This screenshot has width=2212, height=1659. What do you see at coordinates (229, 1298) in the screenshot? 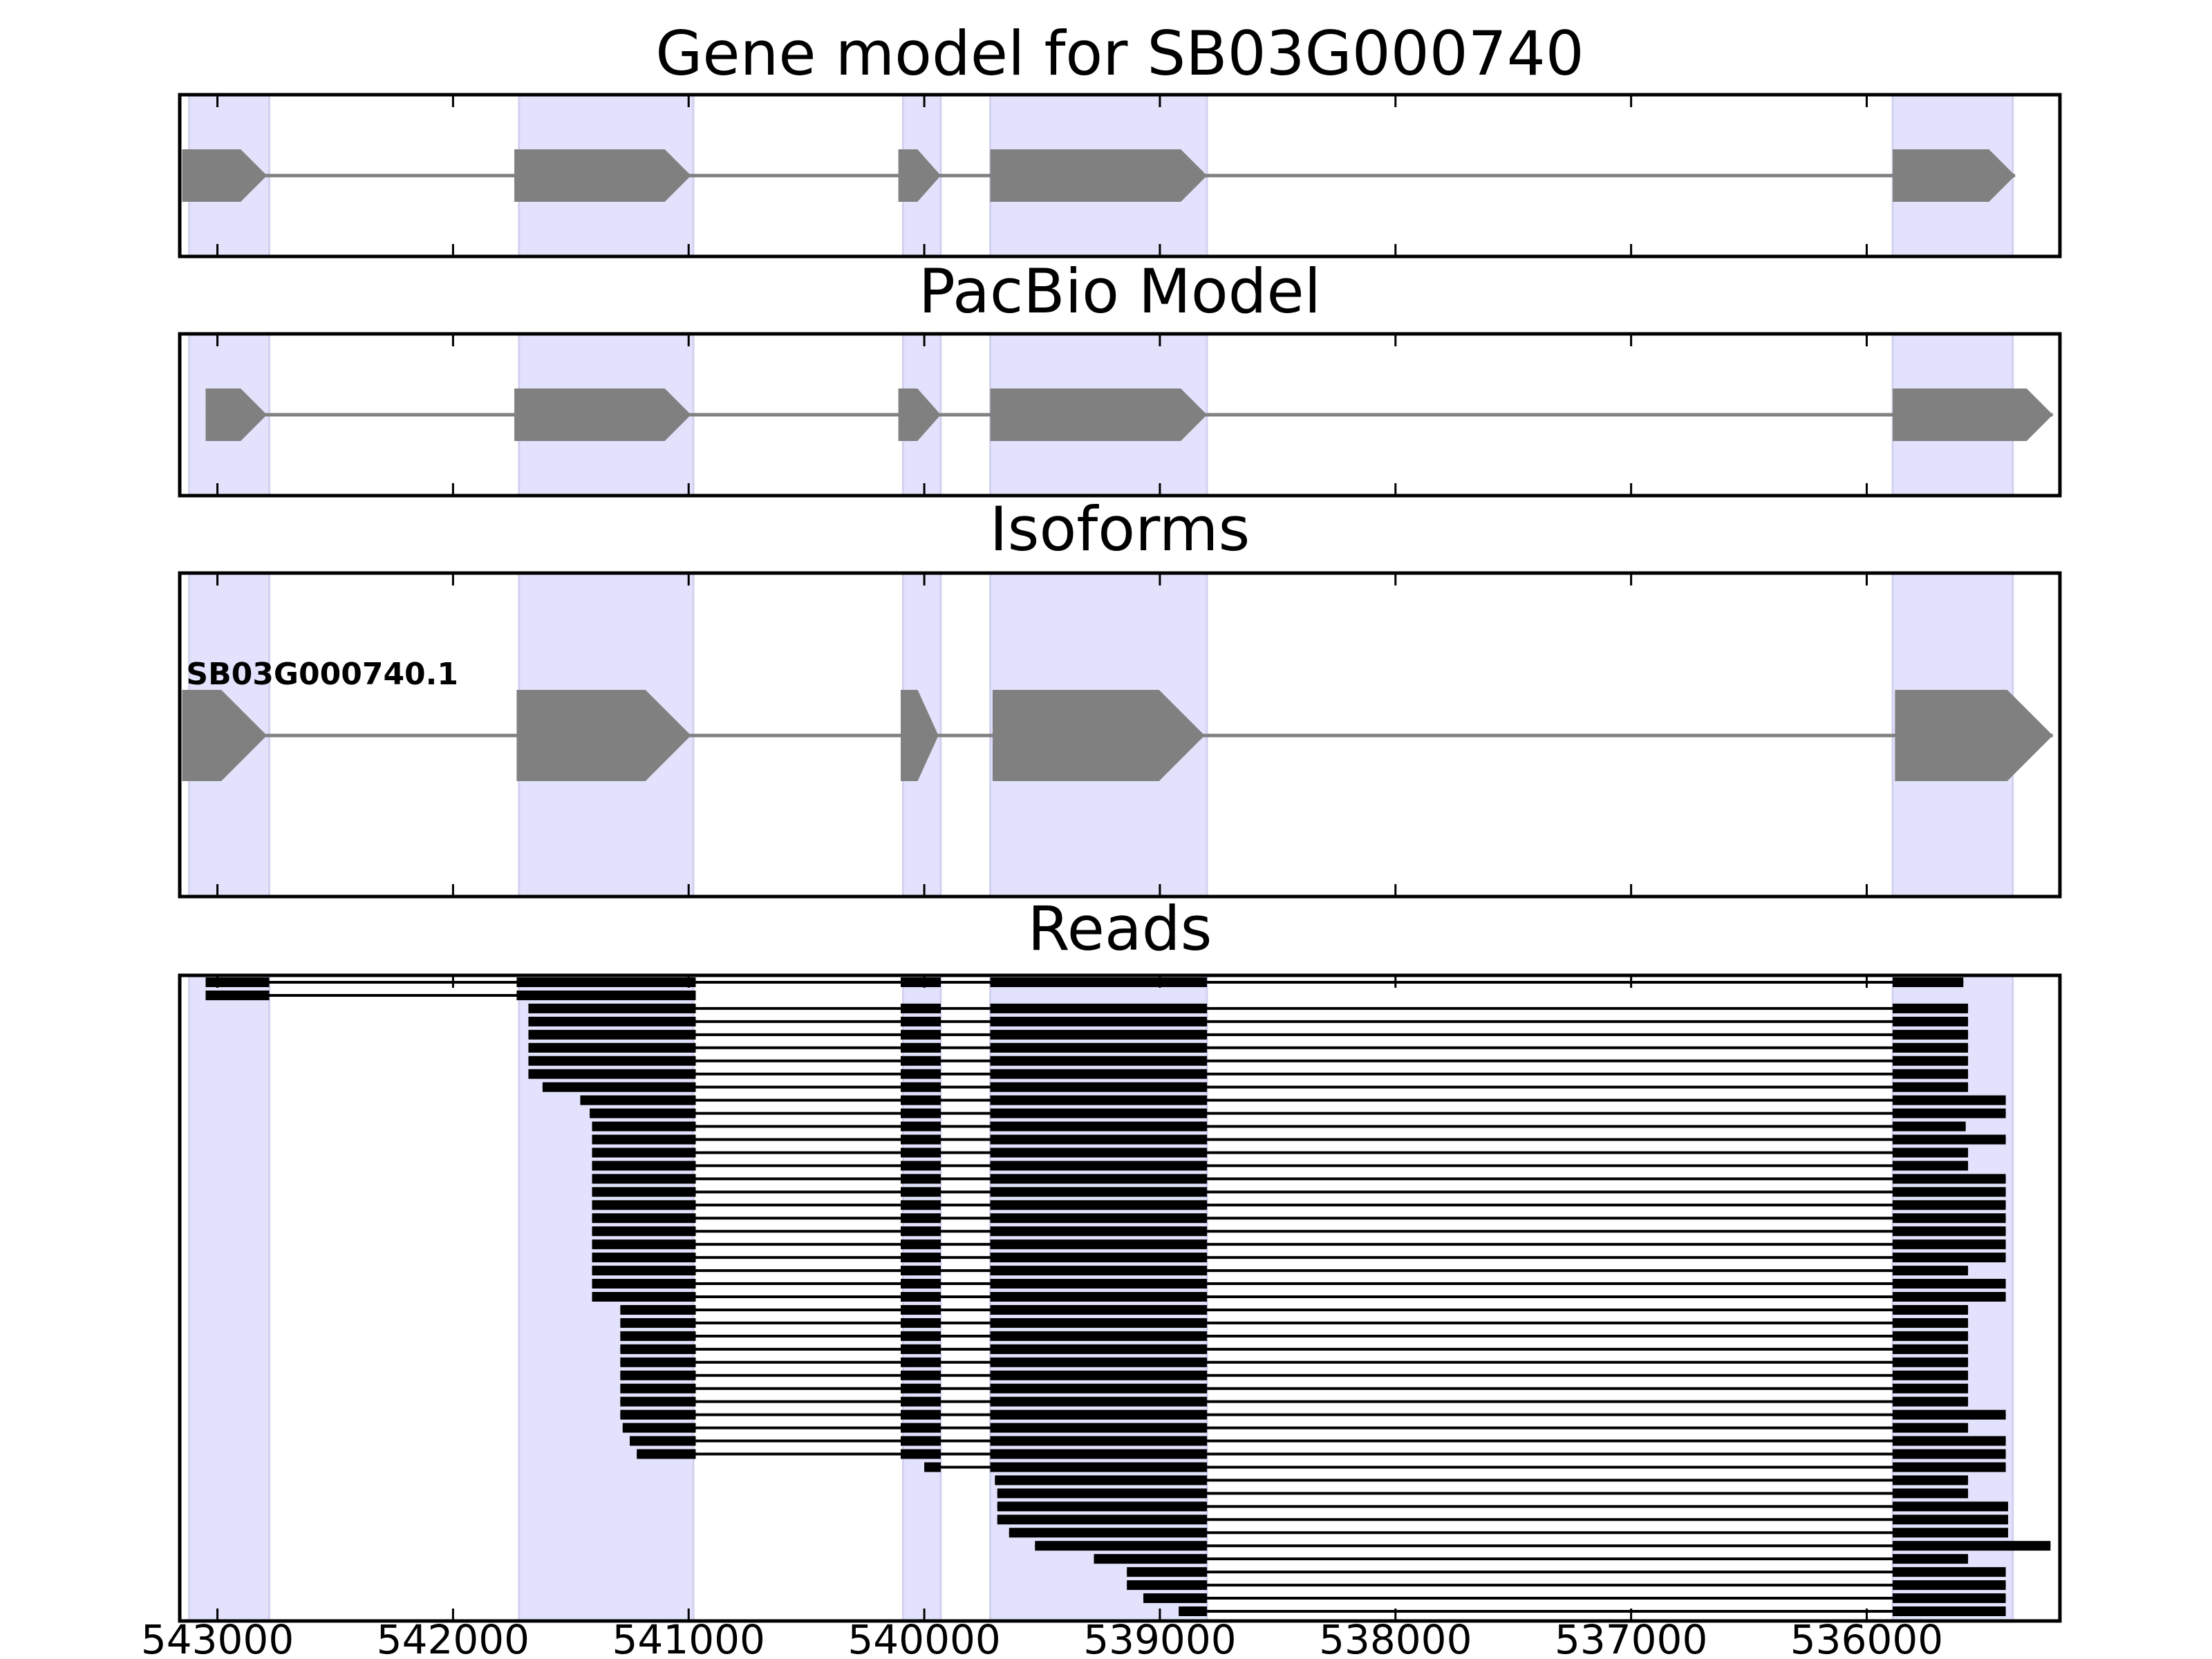
I see `highlight-region` at bounding box center [229, 1298].